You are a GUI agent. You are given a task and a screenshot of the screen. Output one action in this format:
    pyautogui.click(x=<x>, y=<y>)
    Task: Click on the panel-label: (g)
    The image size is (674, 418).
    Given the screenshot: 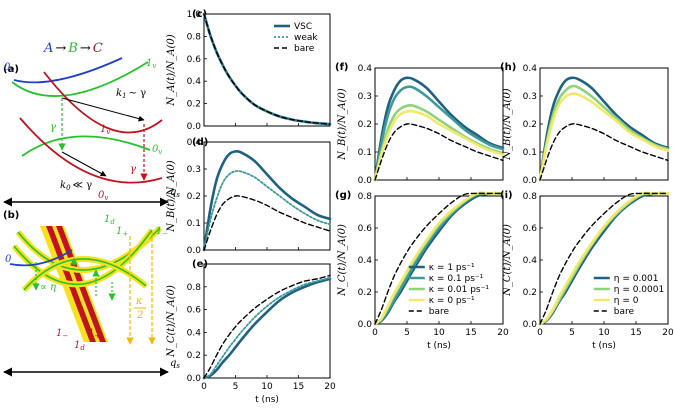 What is the action you would take?
    pyautogui.click(x=343, y=195)
    